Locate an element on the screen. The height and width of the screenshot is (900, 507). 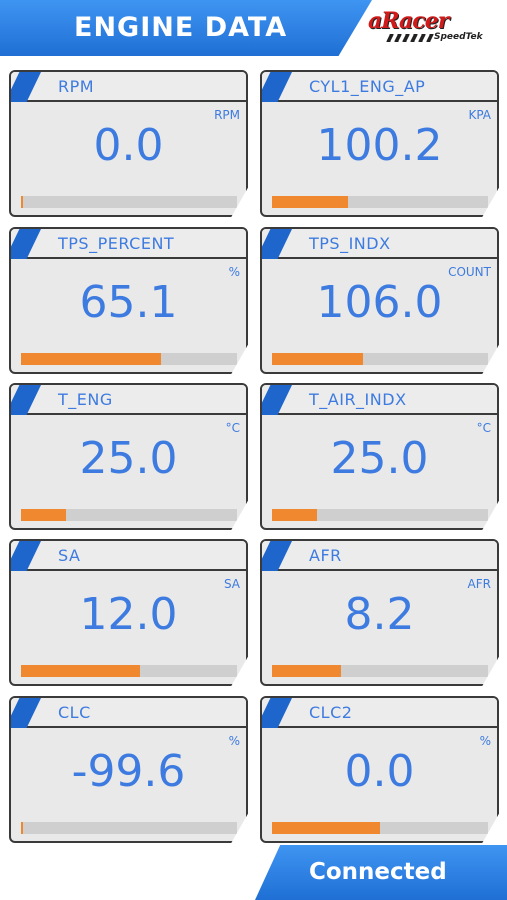
gauge-header: TPS_INDX is located at coordinates (379, 244).